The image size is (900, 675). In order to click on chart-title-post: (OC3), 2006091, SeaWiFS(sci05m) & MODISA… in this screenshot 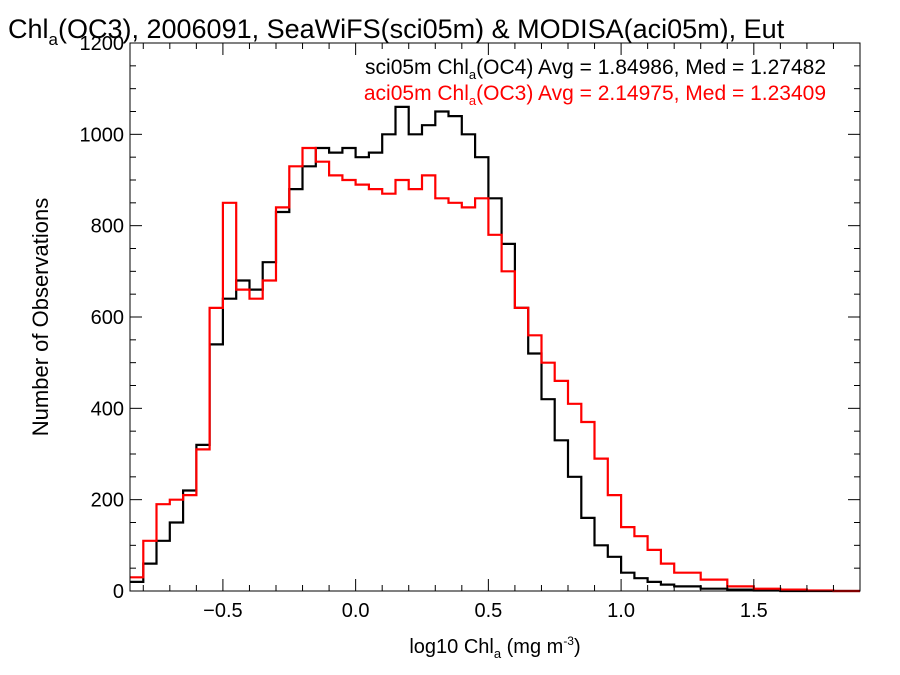, I will do `click(421, 29)`.